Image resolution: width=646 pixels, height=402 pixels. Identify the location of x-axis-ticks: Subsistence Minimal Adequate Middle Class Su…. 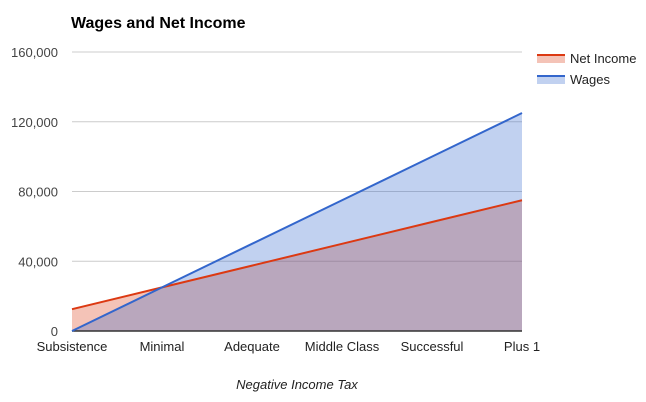
(288, 346).